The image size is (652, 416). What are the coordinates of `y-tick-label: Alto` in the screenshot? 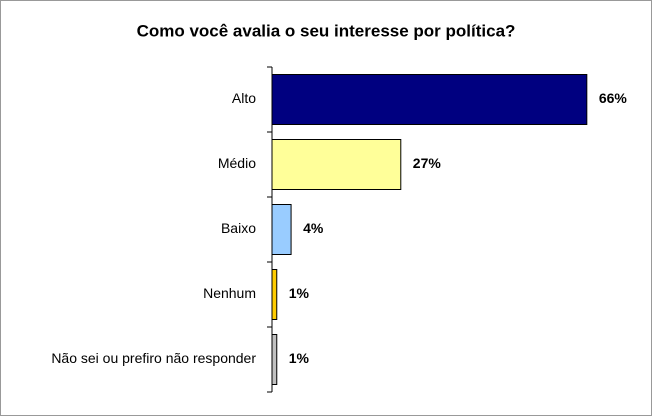 It's located at (244, 98).